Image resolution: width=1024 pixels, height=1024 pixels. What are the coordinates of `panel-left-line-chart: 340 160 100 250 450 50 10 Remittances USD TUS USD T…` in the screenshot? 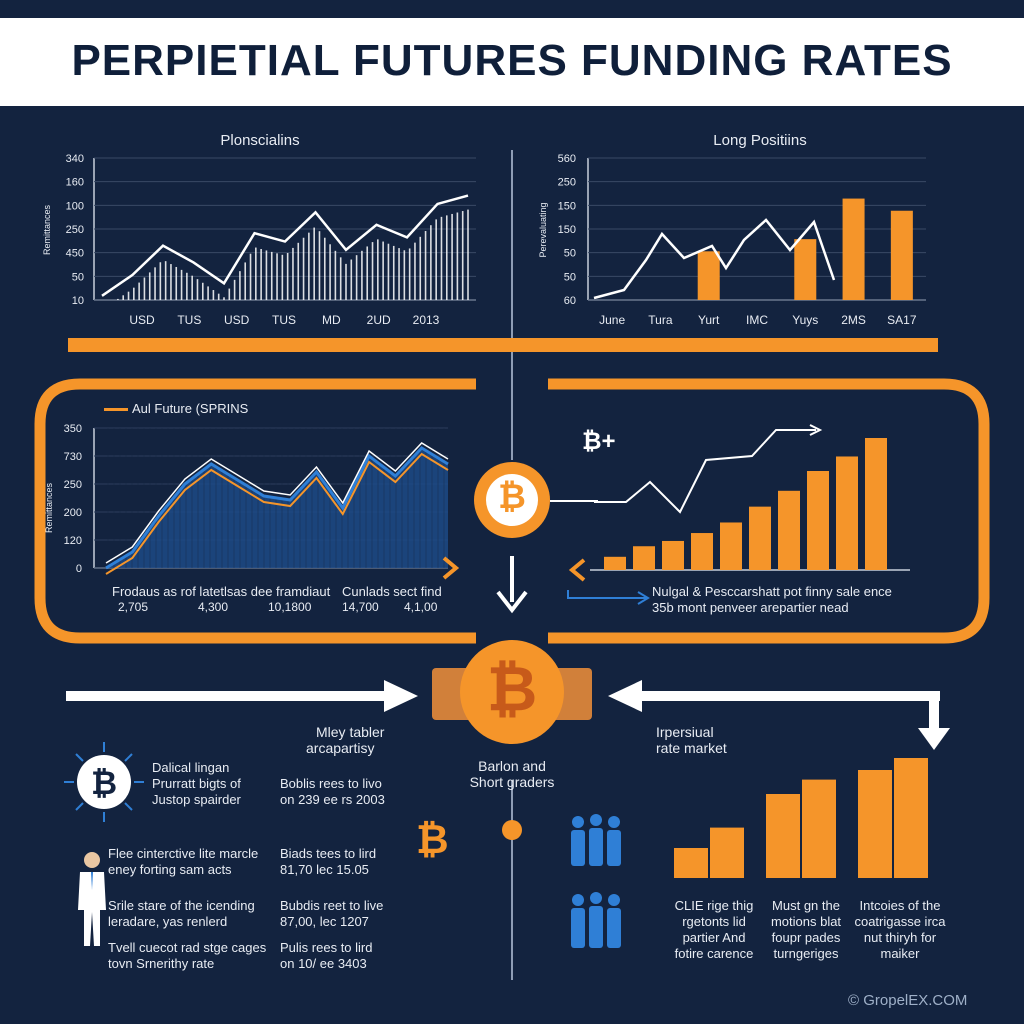 It's located at (259, 240).